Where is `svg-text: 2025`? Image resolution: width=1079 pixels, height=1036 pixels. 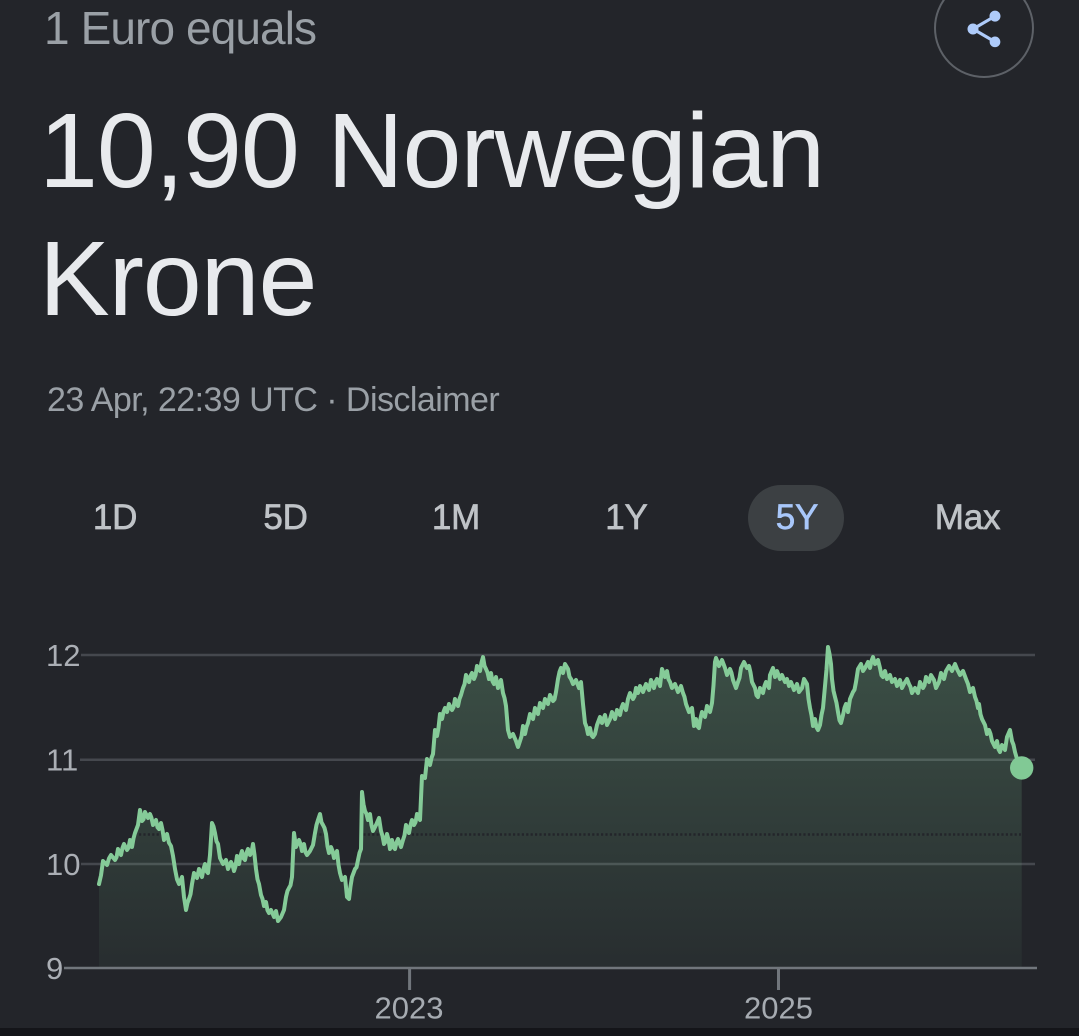 svg-text: 2025 is located at coordinates (778, 1008).